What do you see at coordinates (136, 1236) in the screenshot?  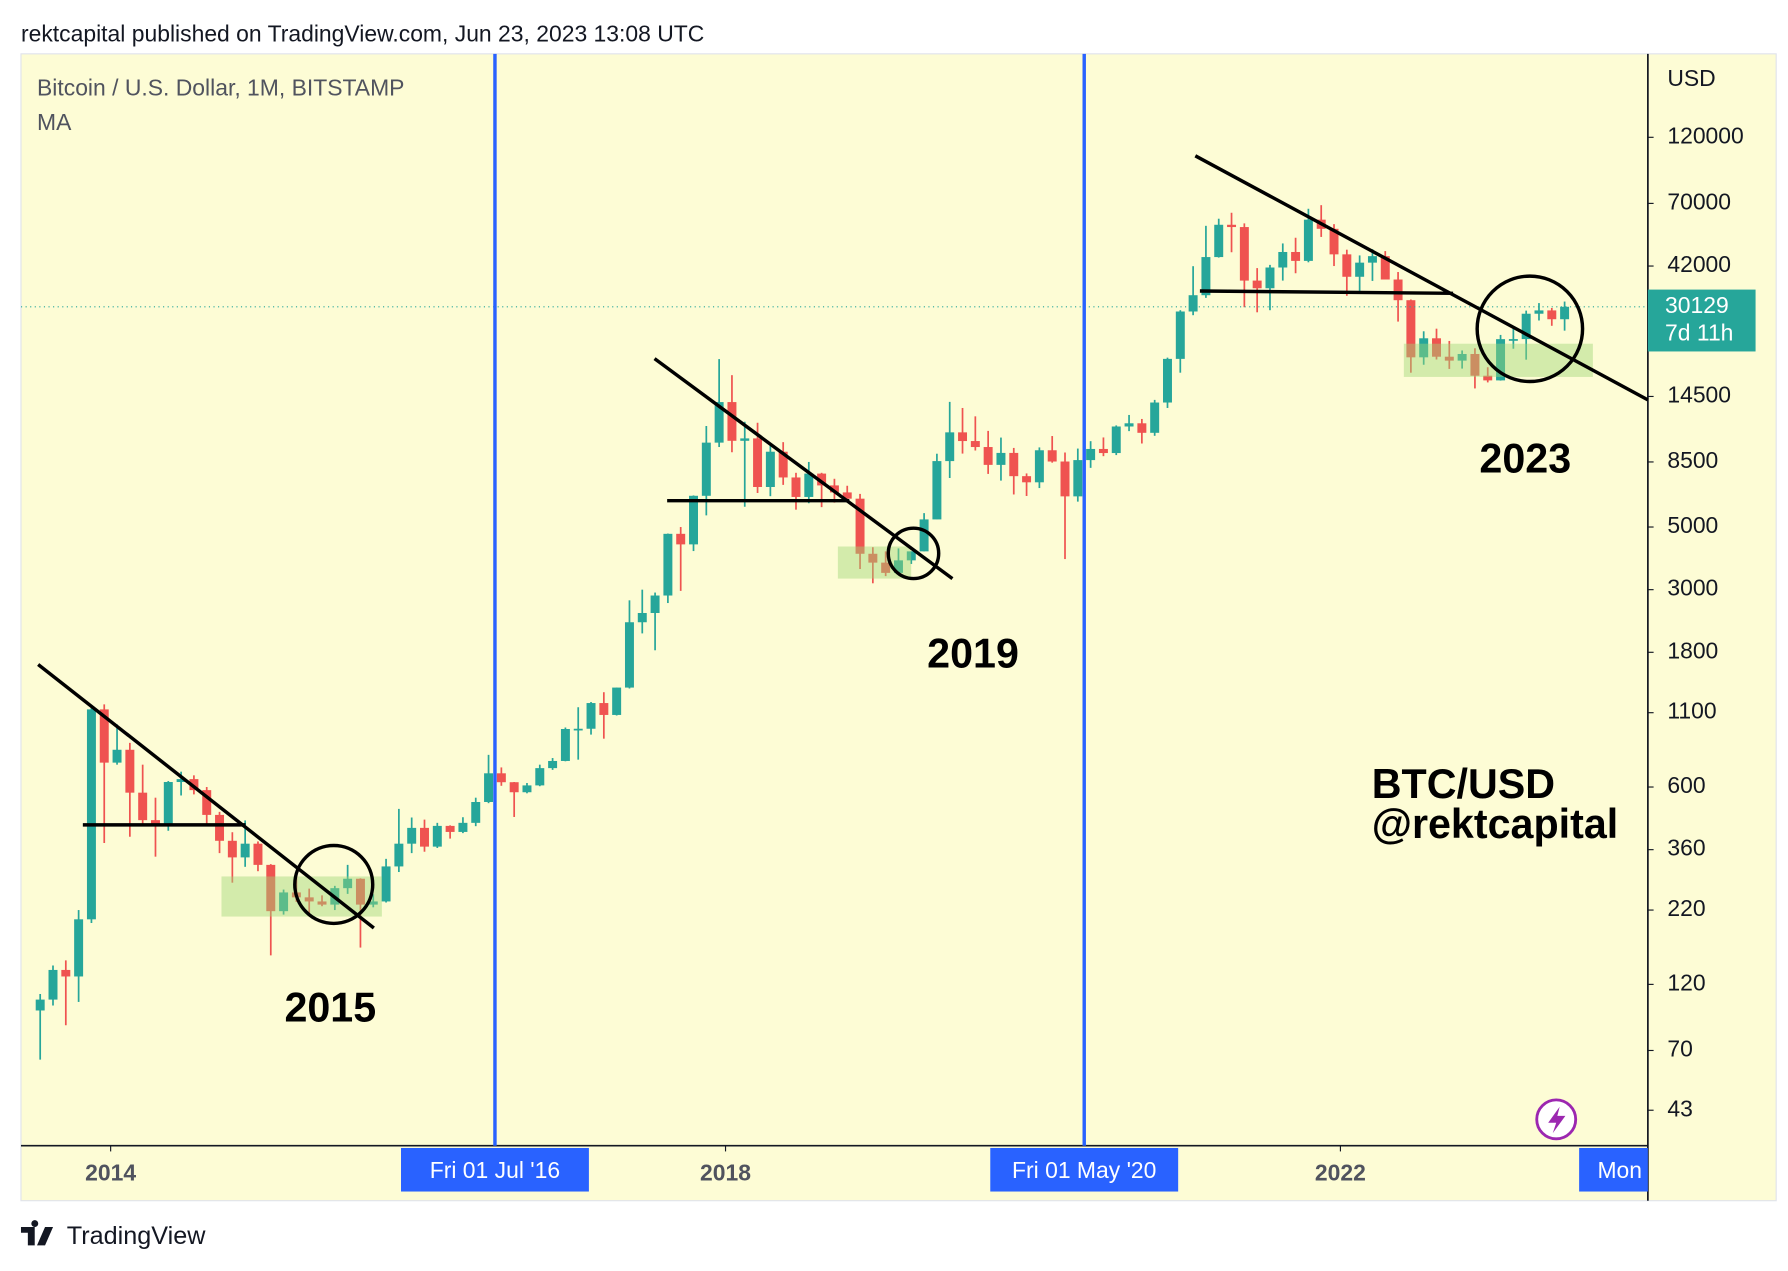 I see `brand: TradingView` at bounding box center [136, 1236].